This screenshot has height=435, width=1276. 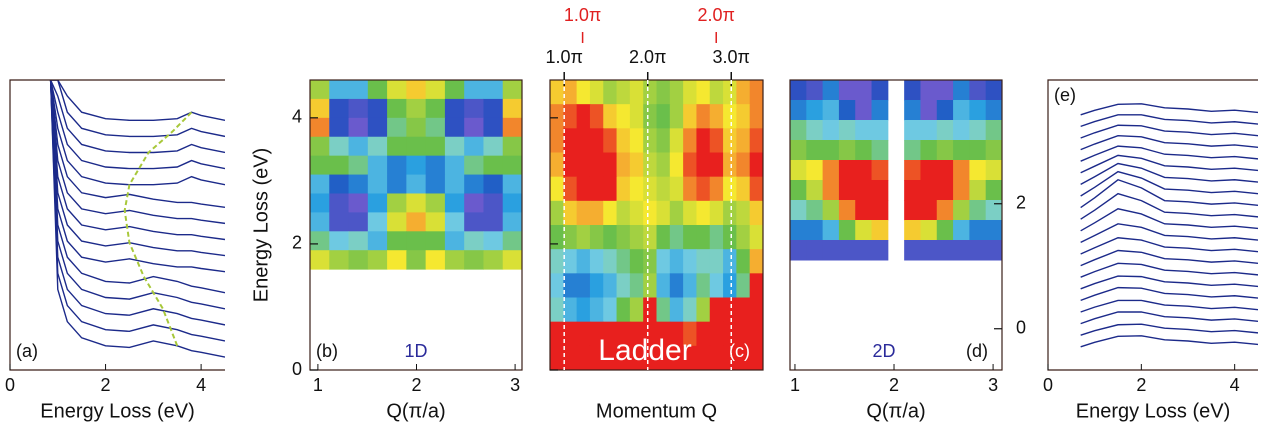 I want to click on panel-label: (c), so click(x=739, y=351).